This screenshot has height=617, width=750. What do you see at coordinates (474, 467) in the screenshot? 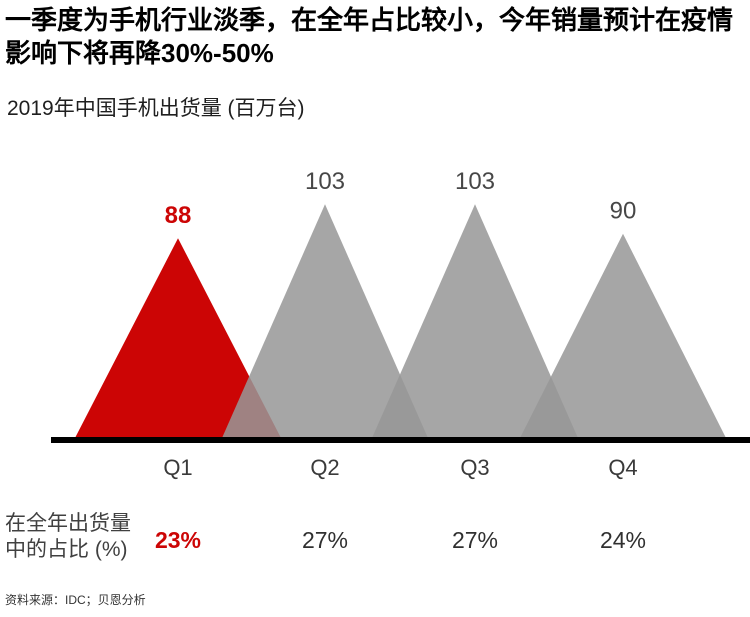
I see `category-label-q3: Q3` at bounding box center [474, 467].